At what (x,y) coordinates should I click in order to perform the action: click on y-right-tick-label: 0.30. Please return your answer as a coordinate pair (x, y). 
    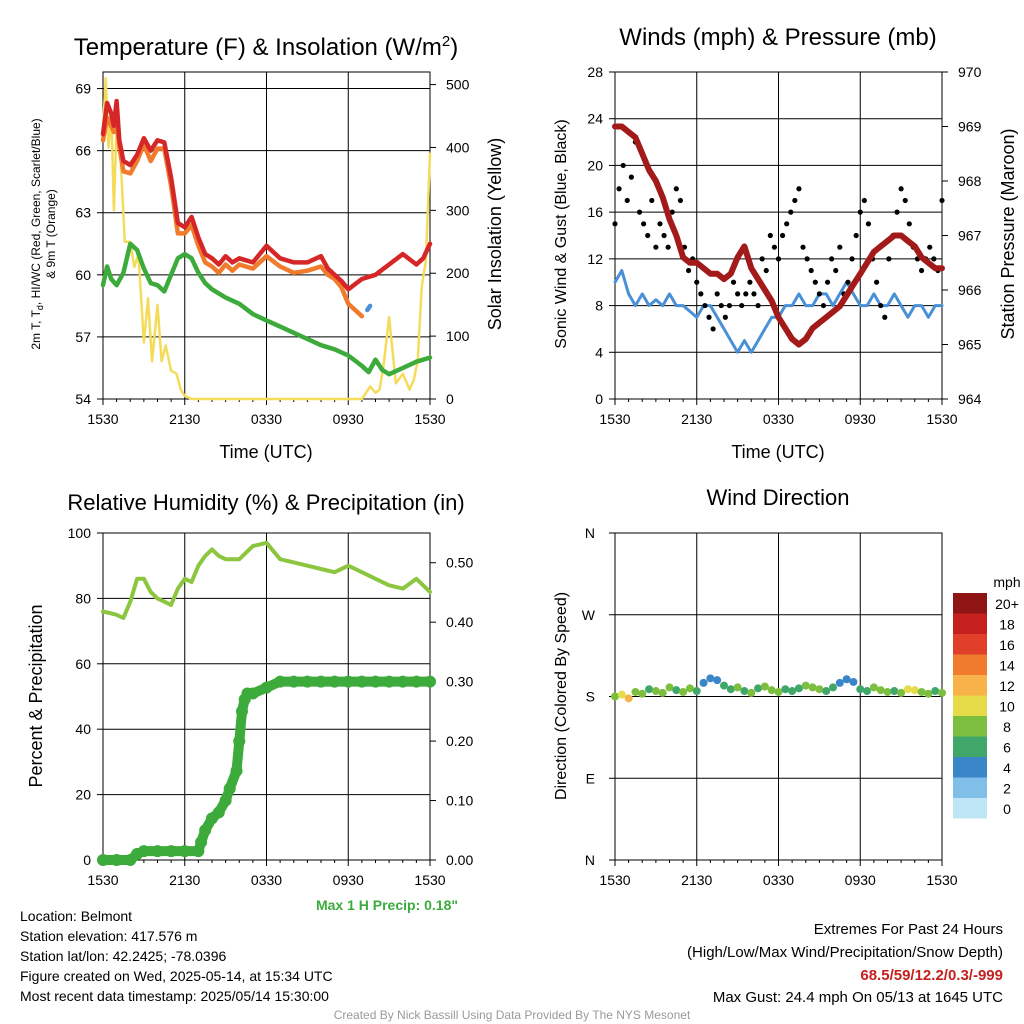
    Looking at the image, I should click on (459, 682).